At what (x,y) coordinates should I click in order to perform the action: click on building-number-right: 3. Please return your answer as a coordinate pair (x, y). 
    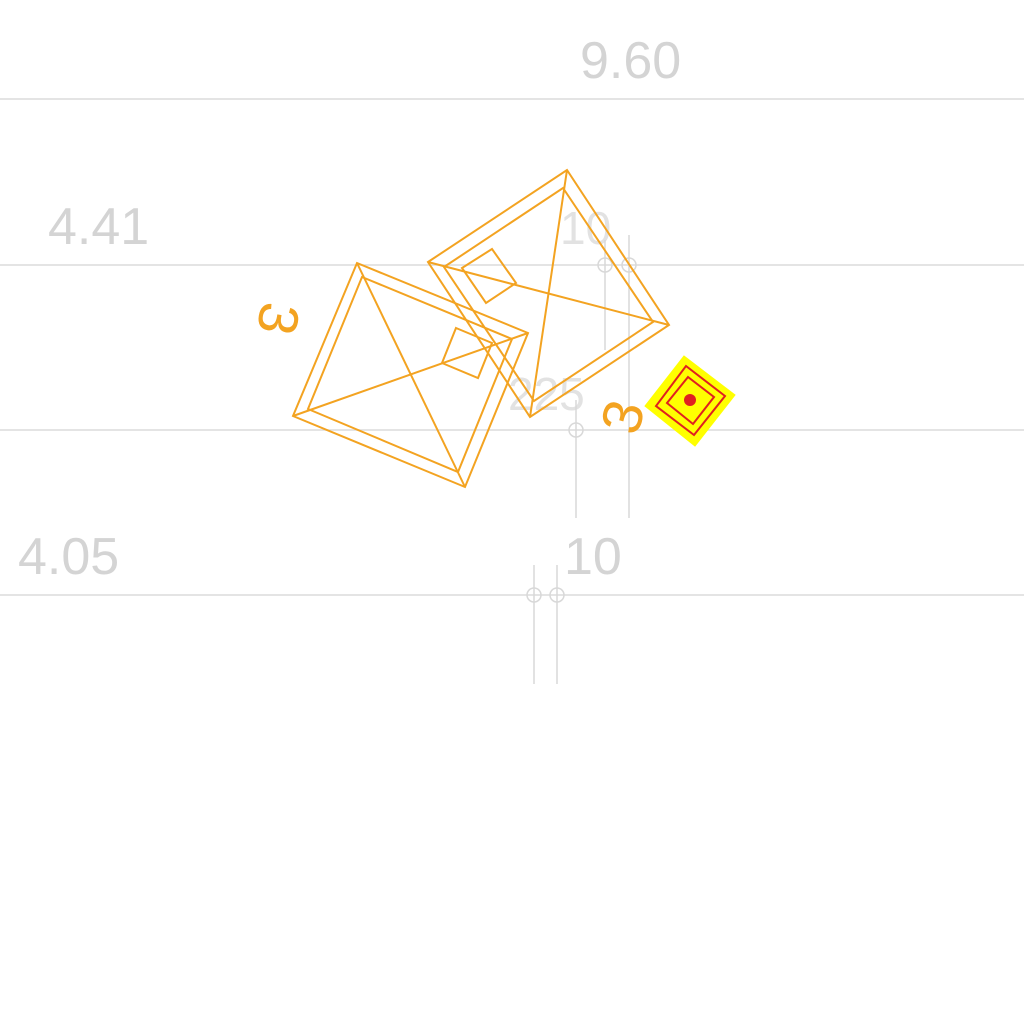
    Looking at the image, I should click on (622, 417).